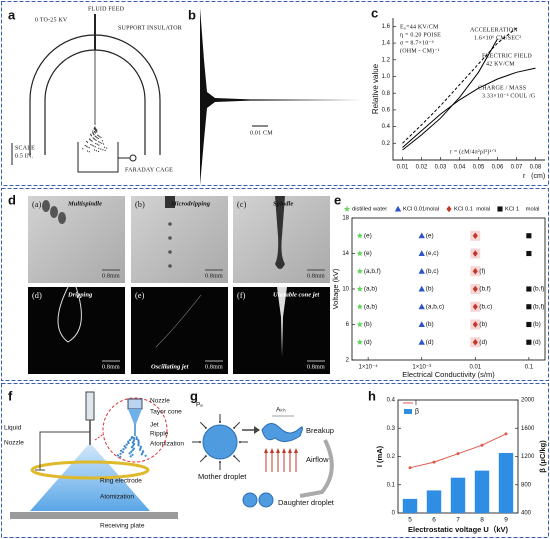 The height and width of the screenshot is (539, 550). Describe the element at coordinates (374, 12) in the screenshot. I see `panel-label: c` at that location.